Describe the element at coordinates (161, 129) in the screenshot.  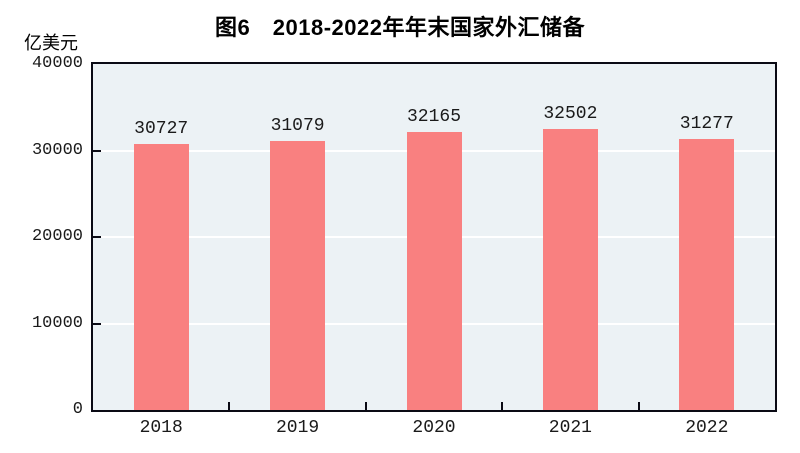
I see `bar-value-label-2018: 30727` at that location.